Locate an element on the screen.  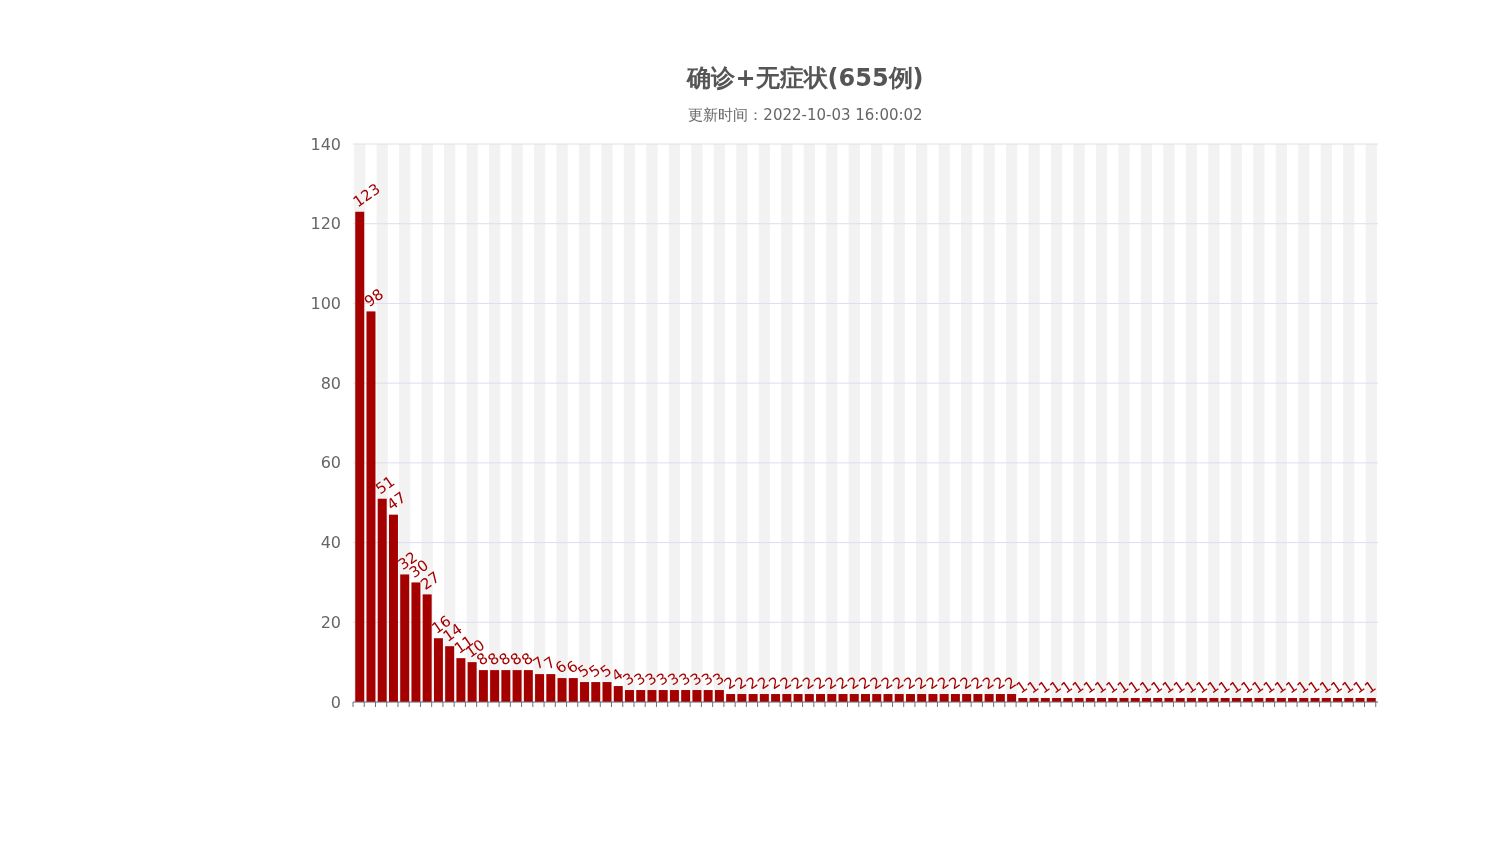
y-tick-label: 100 is located at coordinates (325, 304).